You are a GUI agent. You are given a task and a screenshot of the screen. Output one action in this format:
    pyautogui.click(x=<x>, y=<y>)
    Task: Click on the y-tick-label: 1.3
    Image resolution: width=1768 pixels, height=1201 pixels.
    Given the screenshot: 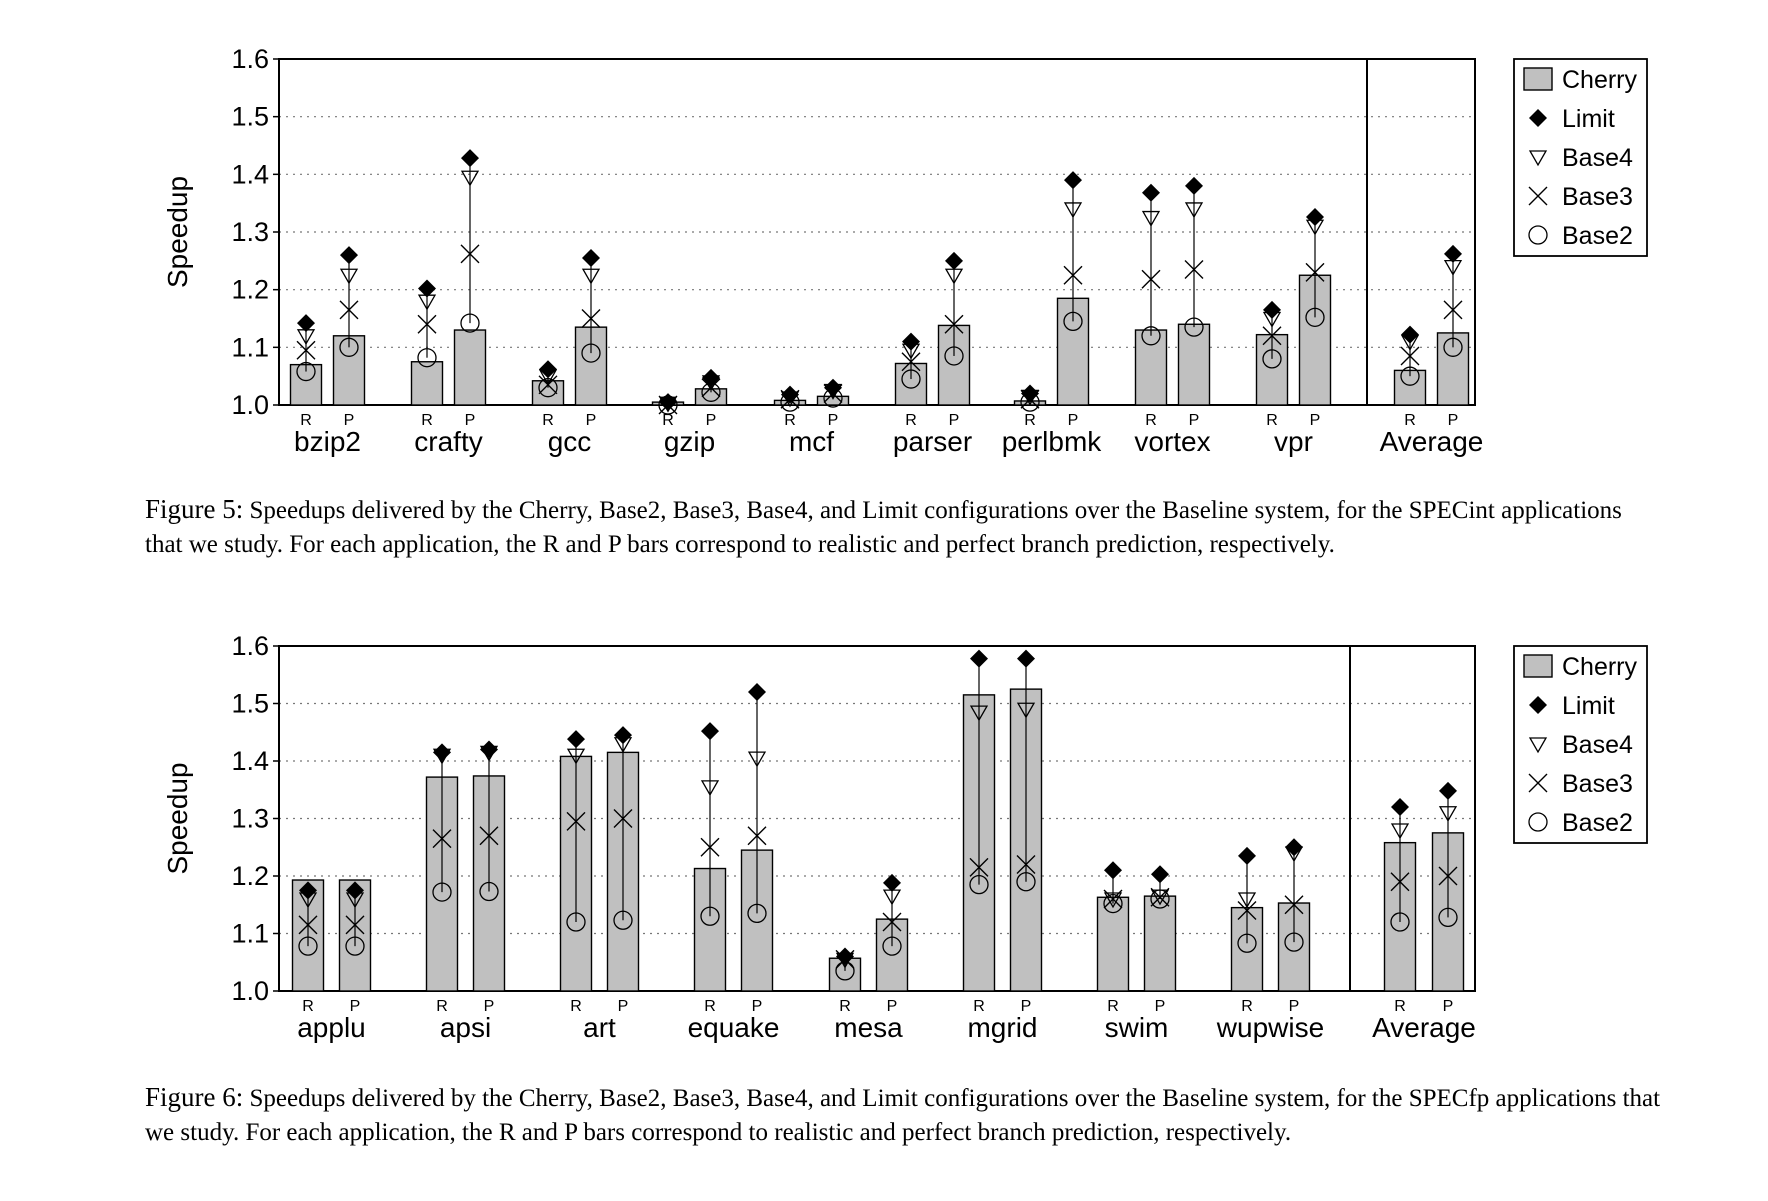 What is the action you would take?
    pyautogui.click(x=250, y=232)
    